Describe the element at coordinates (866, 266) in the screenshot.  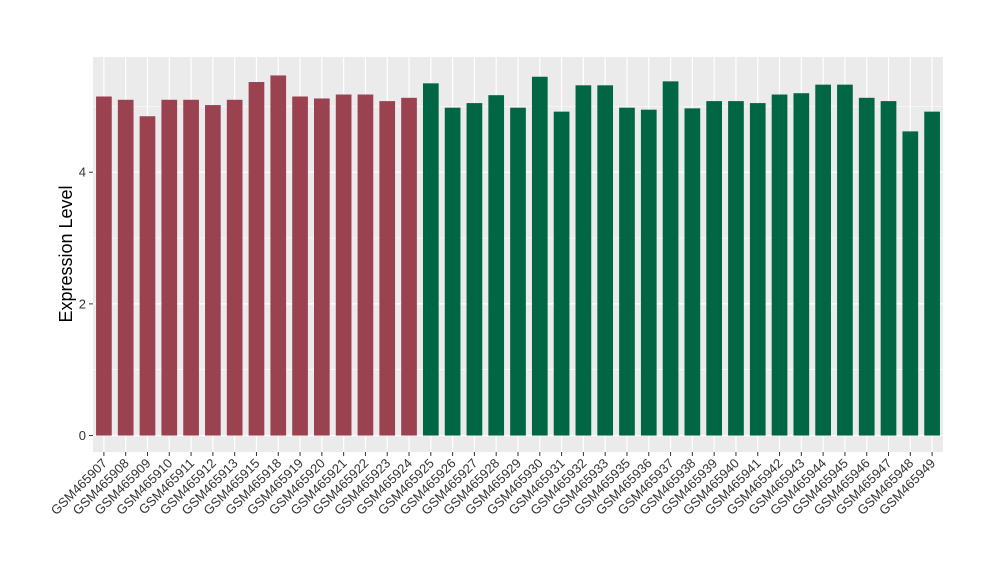
I see `bar-GSM465946` at that location.